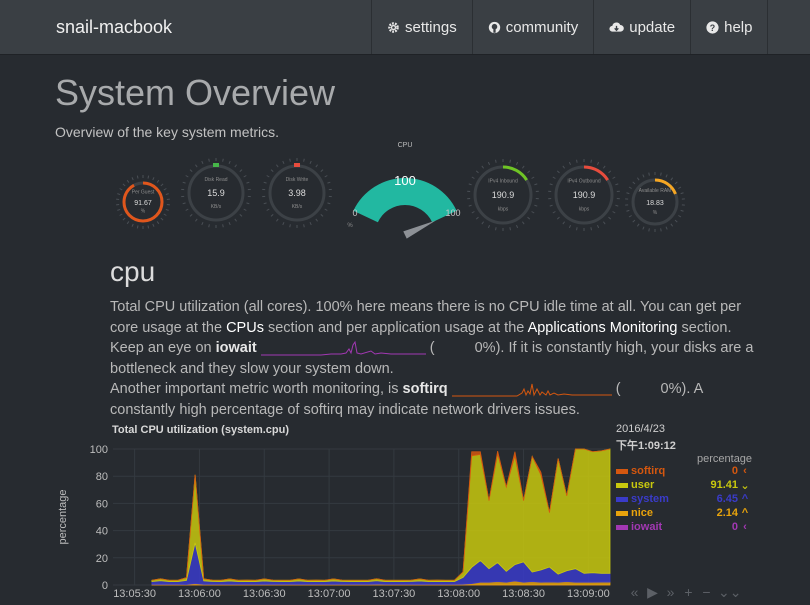  What do you see at coordinates (584, 181) in the screenshot?
I see `gauge-label: IPv4 Outbound` at bounding box center [584, 181].